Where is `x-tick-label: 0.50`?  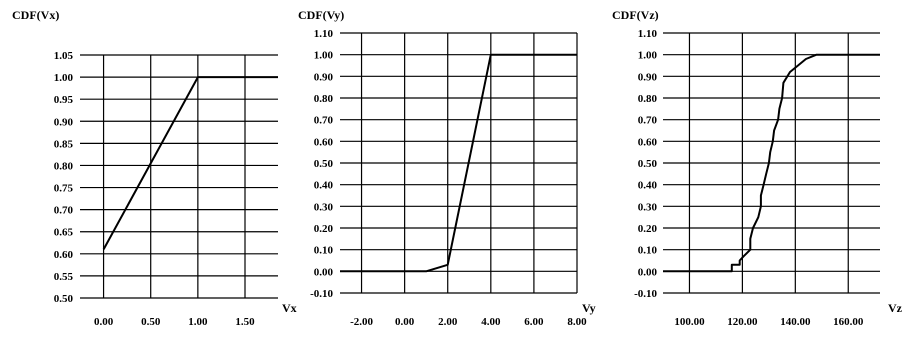 x-tick-label: 0.50 is located at coordinates (151, 322).